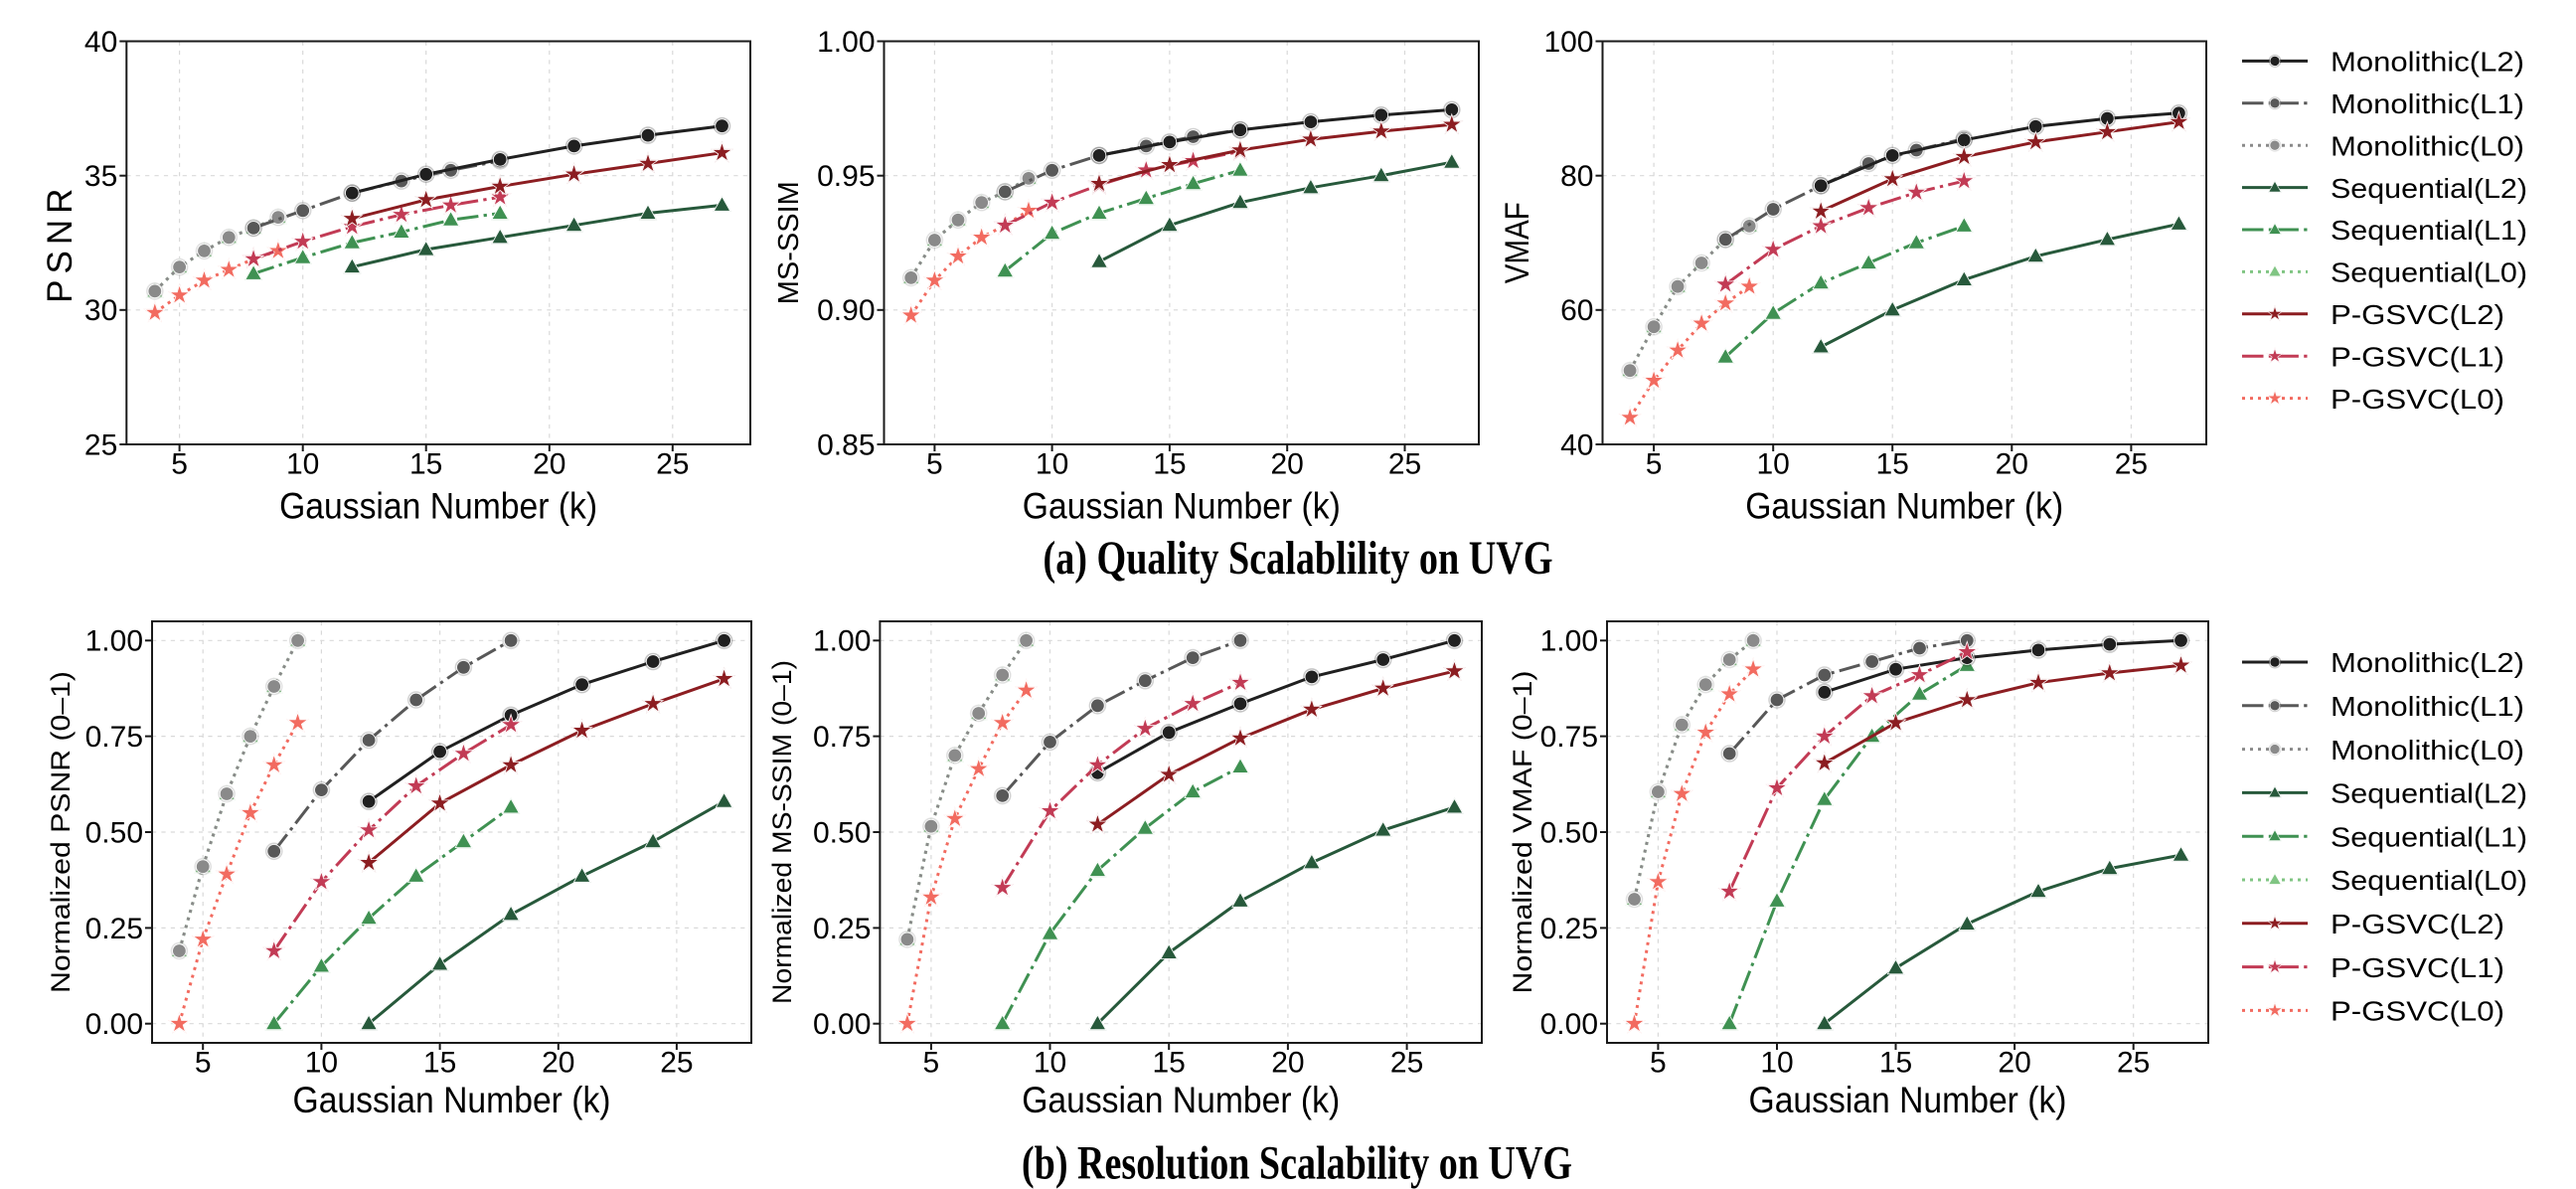  I want to click on svg-text: 80, so click(1576, 176).